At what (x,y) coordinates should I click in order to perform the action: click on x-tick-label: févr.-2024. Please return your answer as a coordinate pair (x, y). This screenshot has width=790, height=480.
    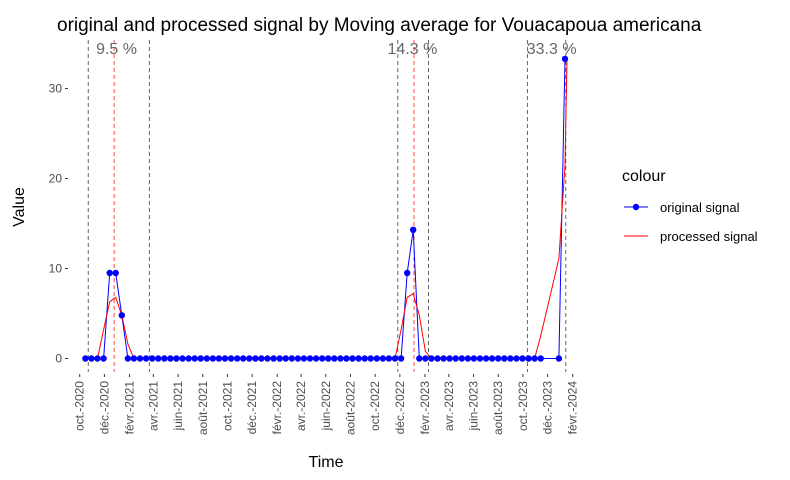
    Looking at the image, I should click on (573, 408).